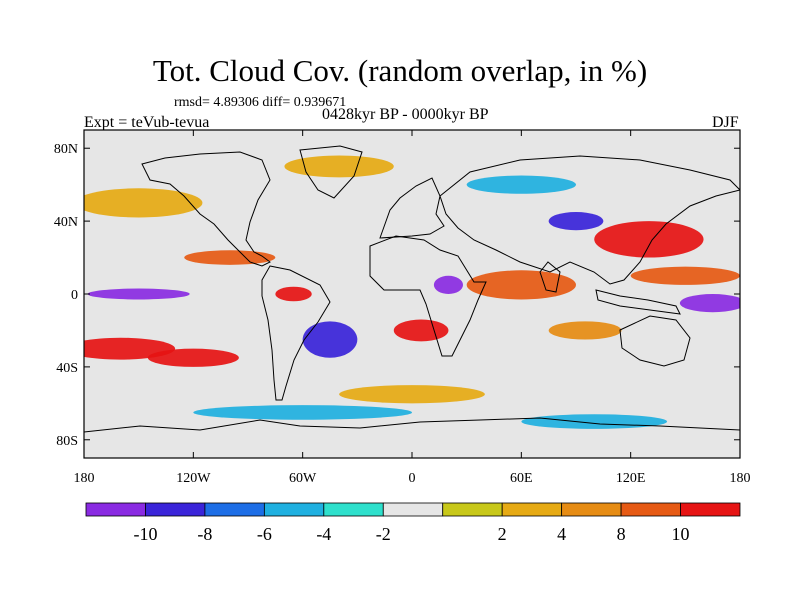  Describe the element at coordinates (206, 209) in the screenshot. I see `coastline-north-america` at that location.